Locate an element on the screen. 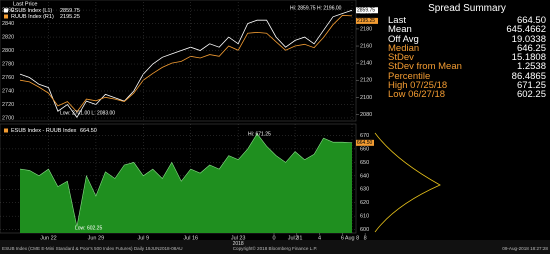  legend-entry: ESUB Index - RUUB Index is located at coordinates (44, 131).